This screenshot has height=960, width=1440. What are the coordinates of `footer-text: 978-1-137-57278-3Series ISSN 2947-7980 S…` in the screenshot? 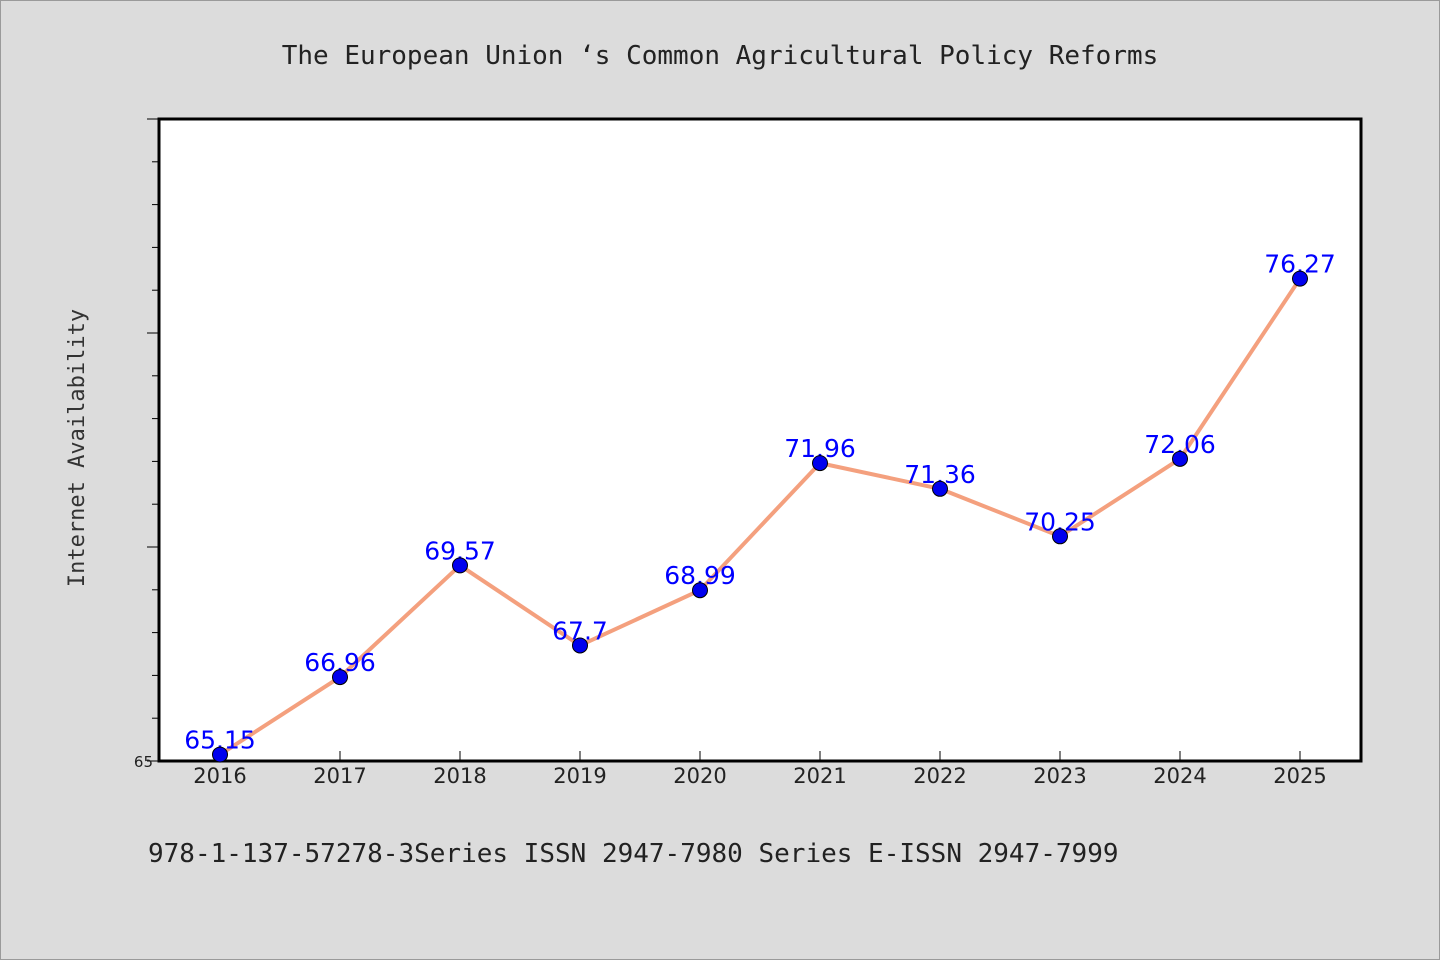 It's located at (633, 854).